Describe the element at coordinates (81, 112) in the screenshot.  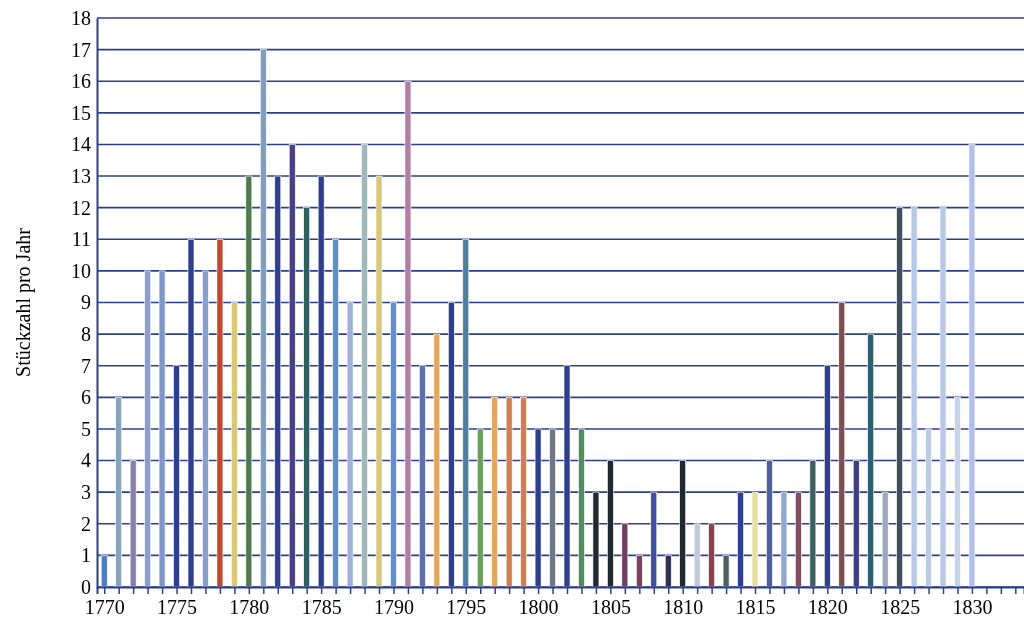
I see `y-tick-label: 15` at that location.